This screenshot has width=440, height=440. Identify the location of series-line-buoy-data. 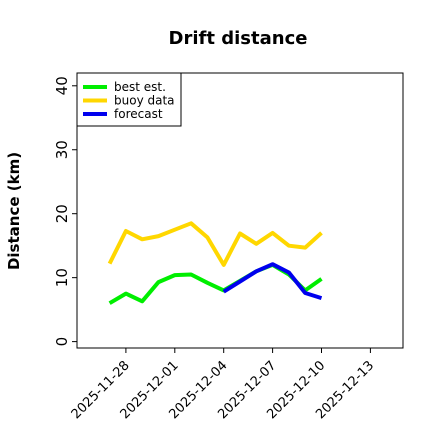
(215, 244).